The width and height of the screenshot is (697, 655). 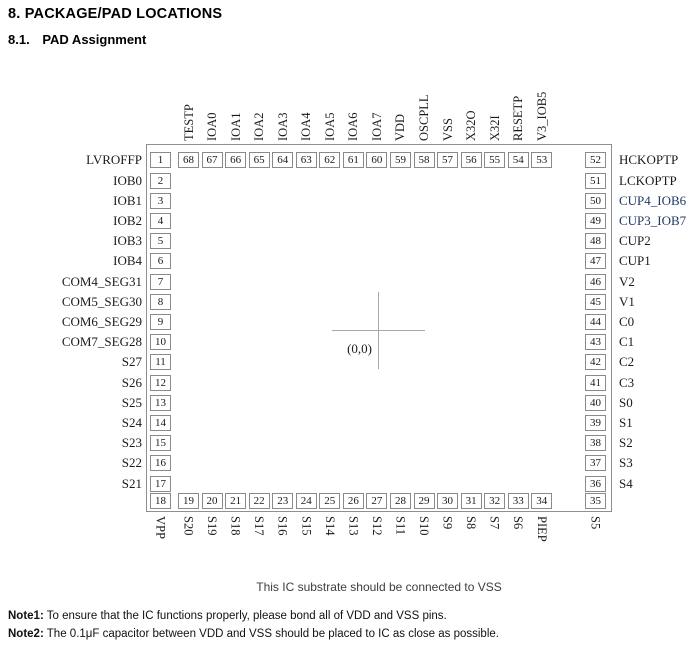 I want to click on pad-box: 21, so click(x=236, y=501).